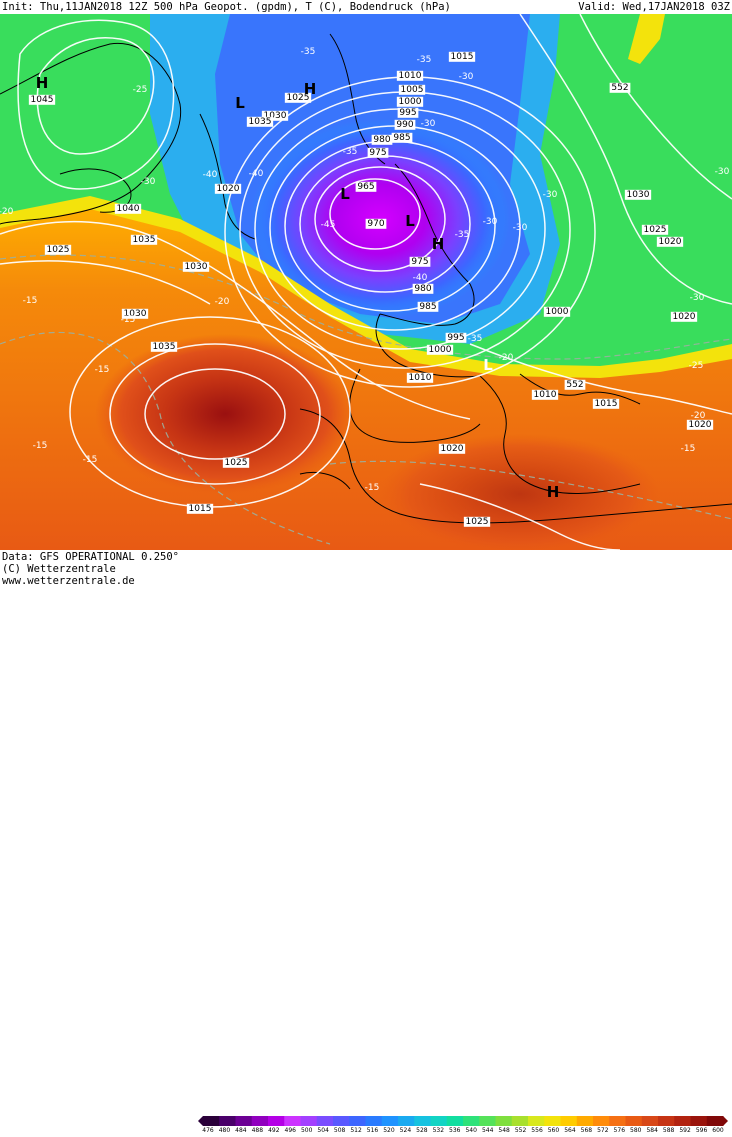 The height and width of the screenshot is (1137, 732). Describe the element at coordinates (274, 1130) in the screenshot. I see `legend-tick-label: 492` at that location.